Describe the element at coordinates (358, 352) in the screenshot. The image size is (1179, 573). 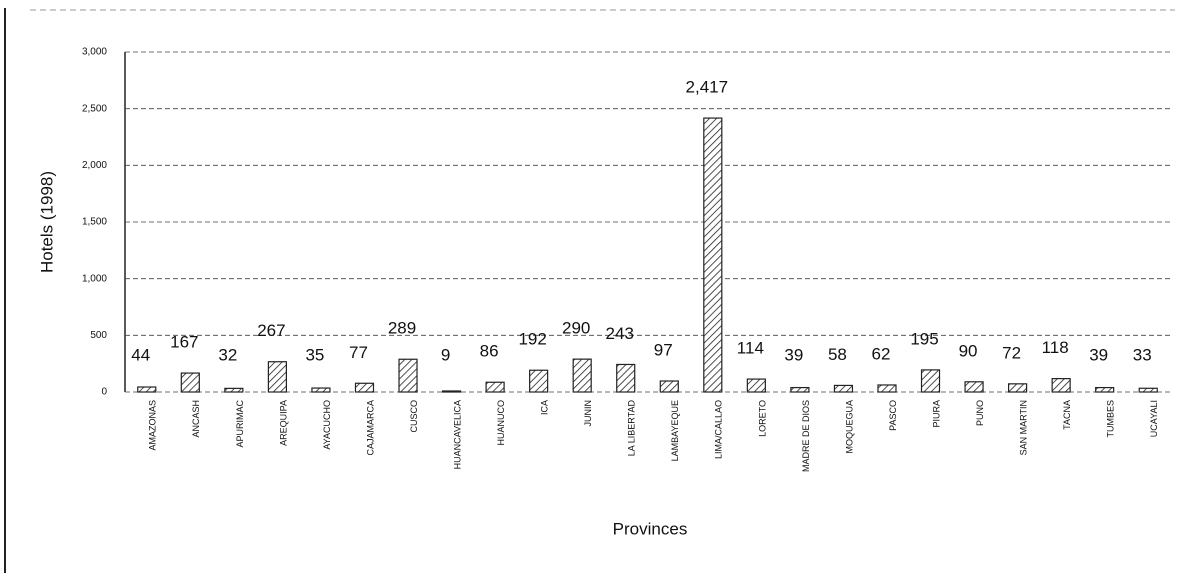
I see `value-label: 77` at that location.